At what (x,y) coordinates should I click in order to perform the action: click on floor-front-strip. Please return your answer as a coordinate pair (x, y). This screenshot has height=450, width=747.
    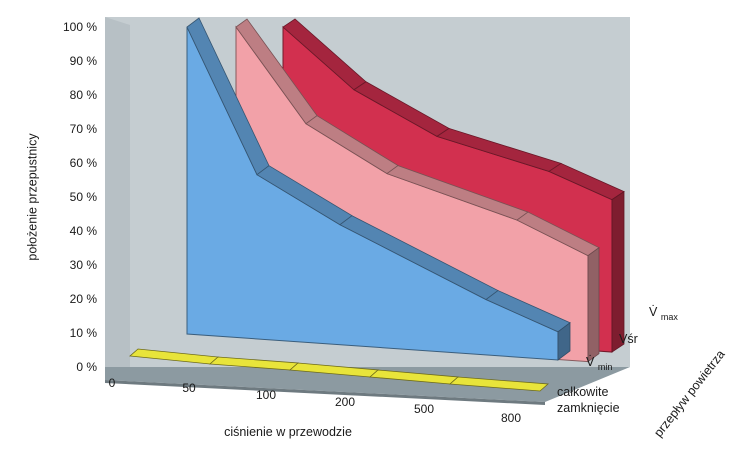
    Looking at the image, I should click on (325, 392).